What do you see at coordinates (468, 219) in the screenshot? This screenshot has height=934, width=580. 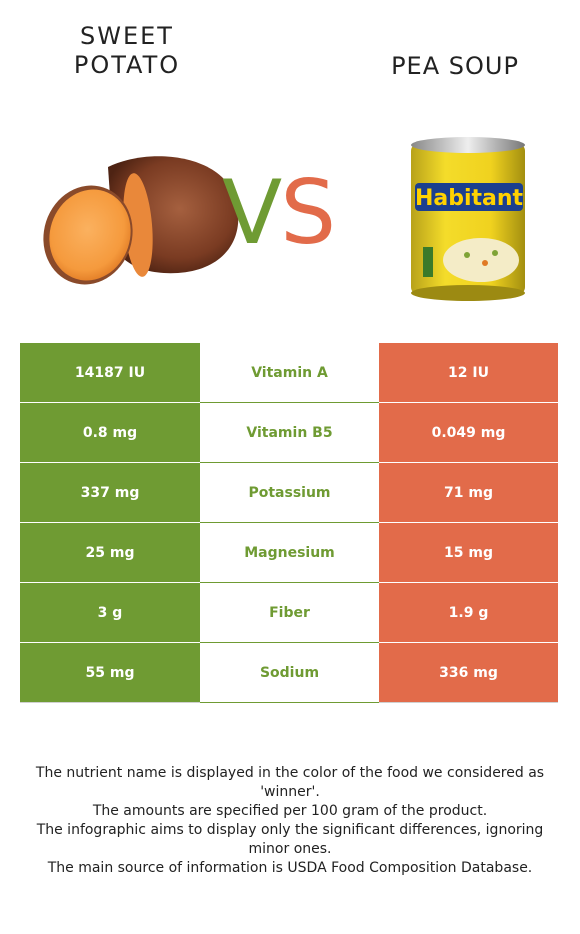 I see `pea-soup-can-image: Habitant` at bounding box center [468, 219].